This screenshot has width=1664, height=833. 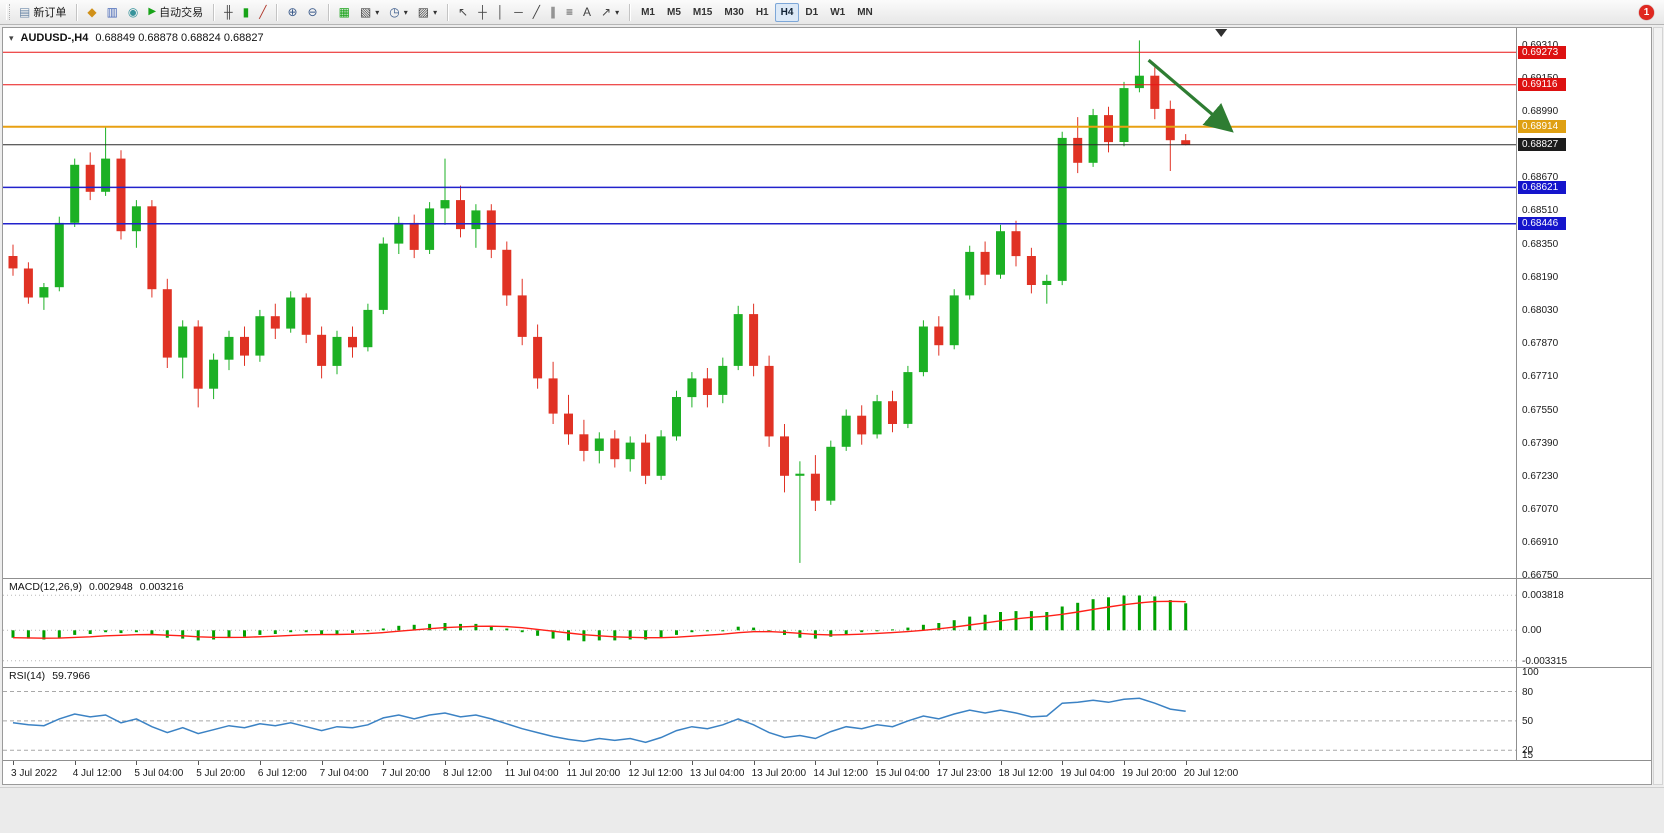 I want to click on price-axis-label: 0.68350, so click(x=1540, y=244).